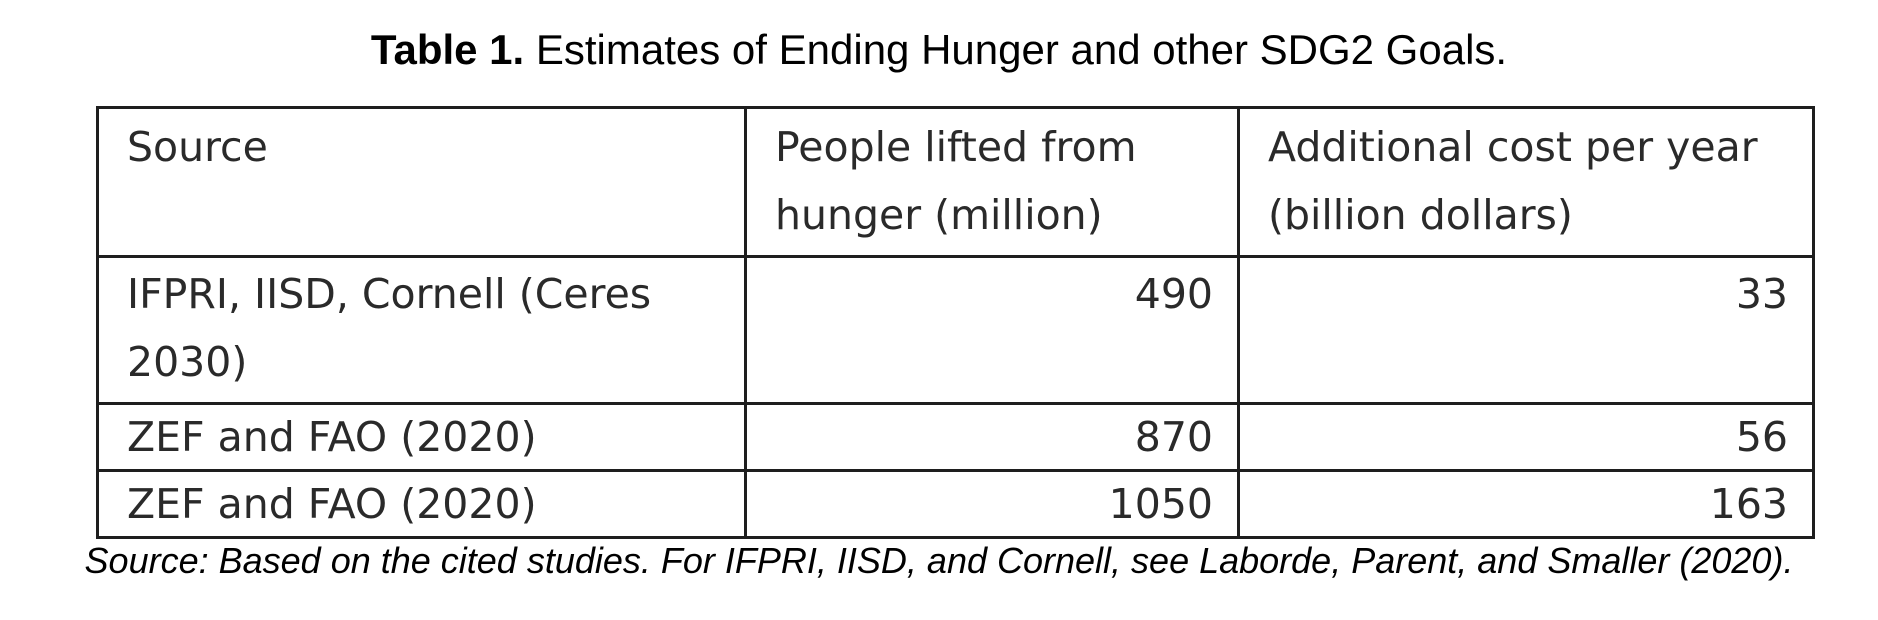 The height and width of the screenshot is (620, 1878). I want to click on cell-additional-cost: 56, so click(1526, 437).